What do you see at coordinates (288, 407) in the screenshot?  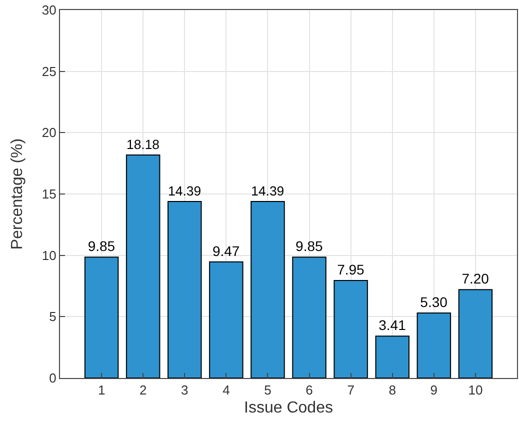 I see `x-axis-title: Issue Codes` at bounding box center [288, 407].